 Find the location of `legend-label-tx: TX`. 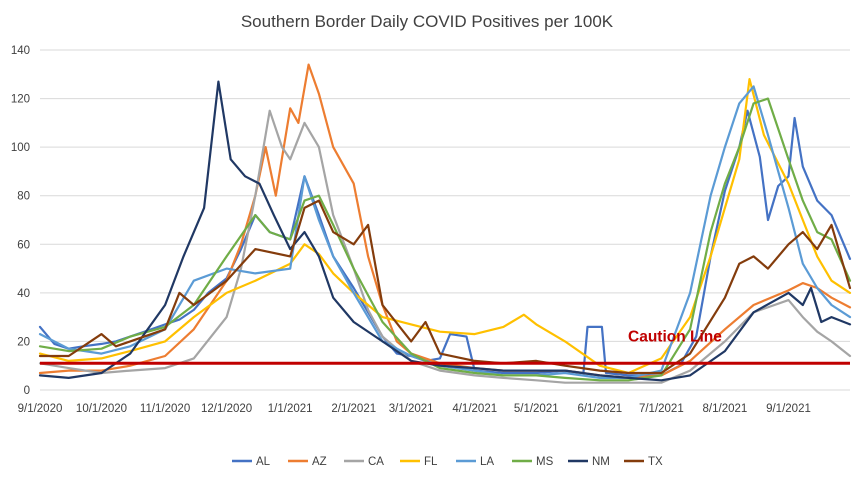

legend-label-tx: TX is located at coordinates (655, 462).